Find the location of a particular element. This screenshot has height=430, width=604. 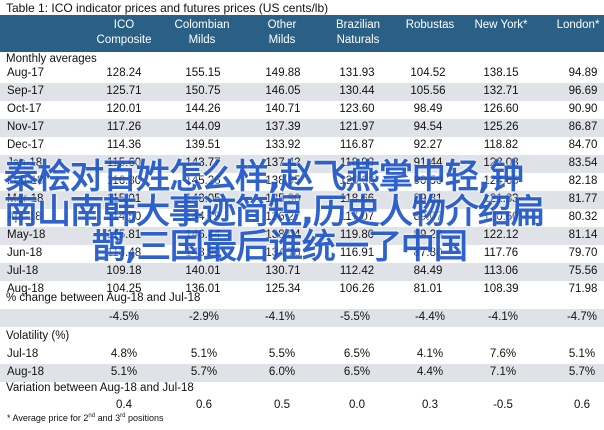

row-label: Apr-18 is located at coordinates (24, 217).